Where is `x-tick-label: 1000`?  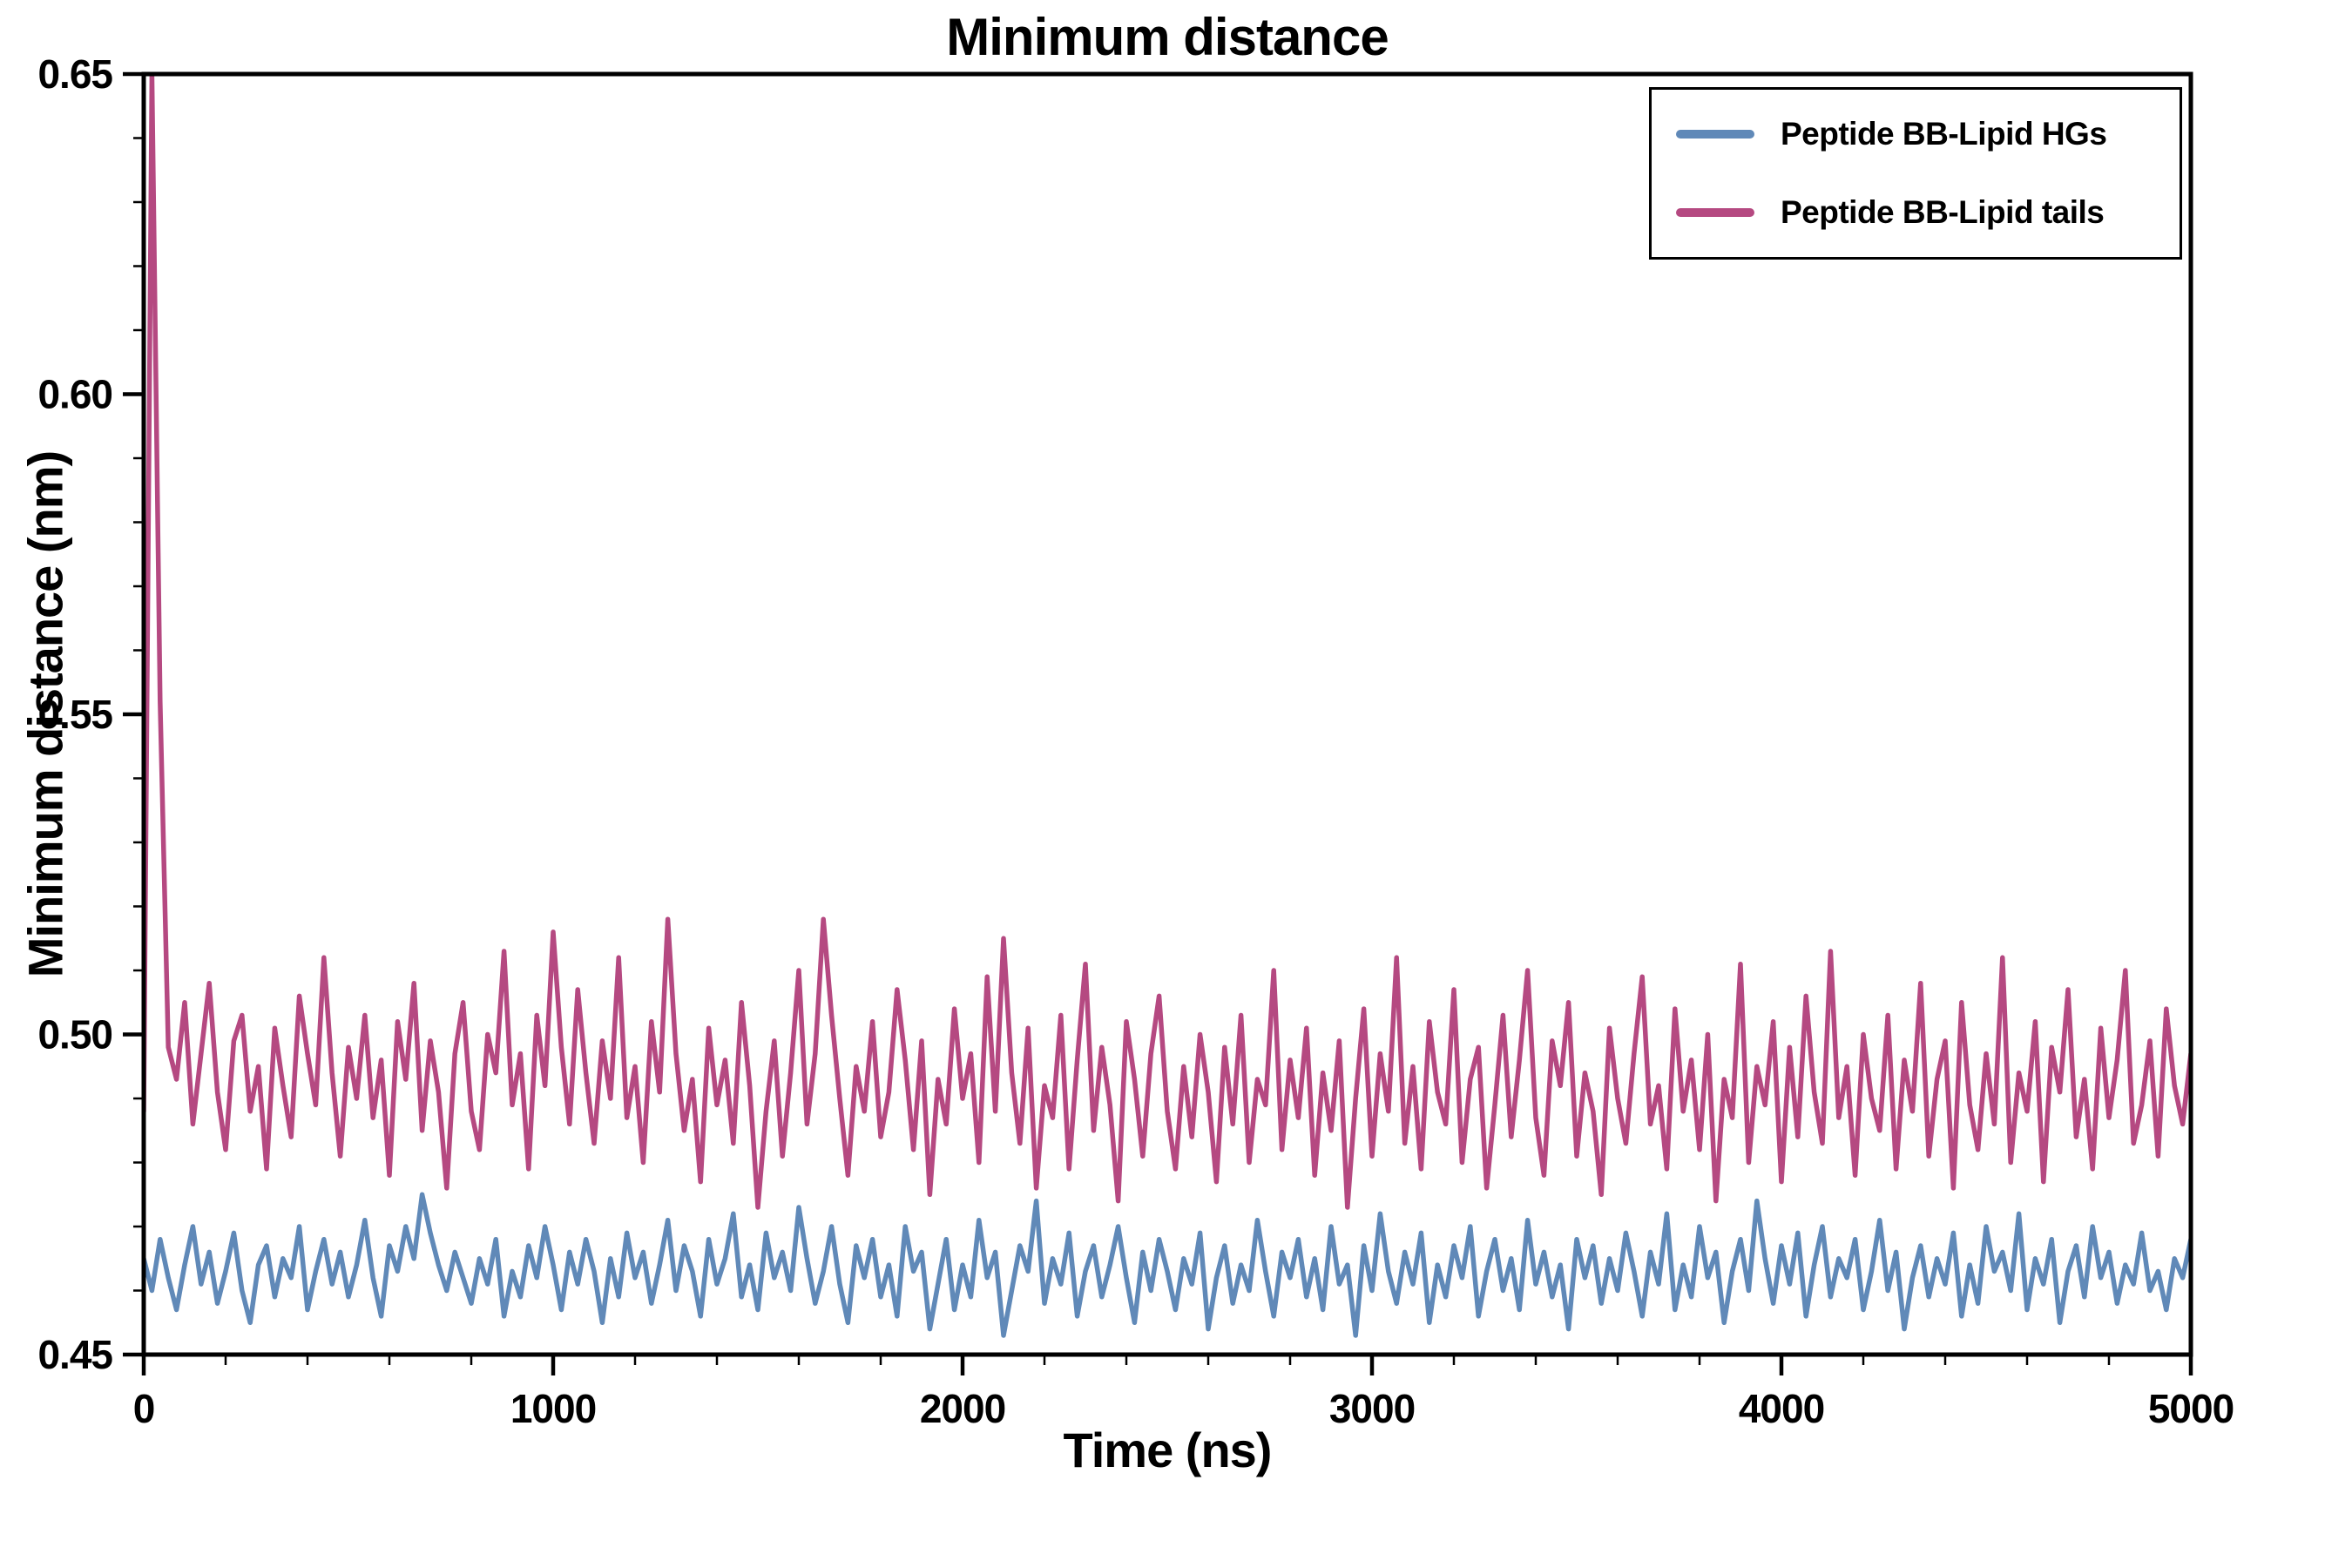 x-tick-label: 1000 is located at coordinates (553, 1408).